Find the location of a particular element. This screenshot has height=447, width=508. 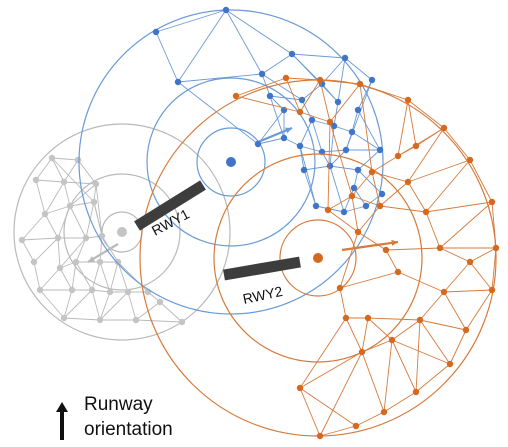

runway-orientation-legend: Runway orientation is located at coordinates (137, 418).